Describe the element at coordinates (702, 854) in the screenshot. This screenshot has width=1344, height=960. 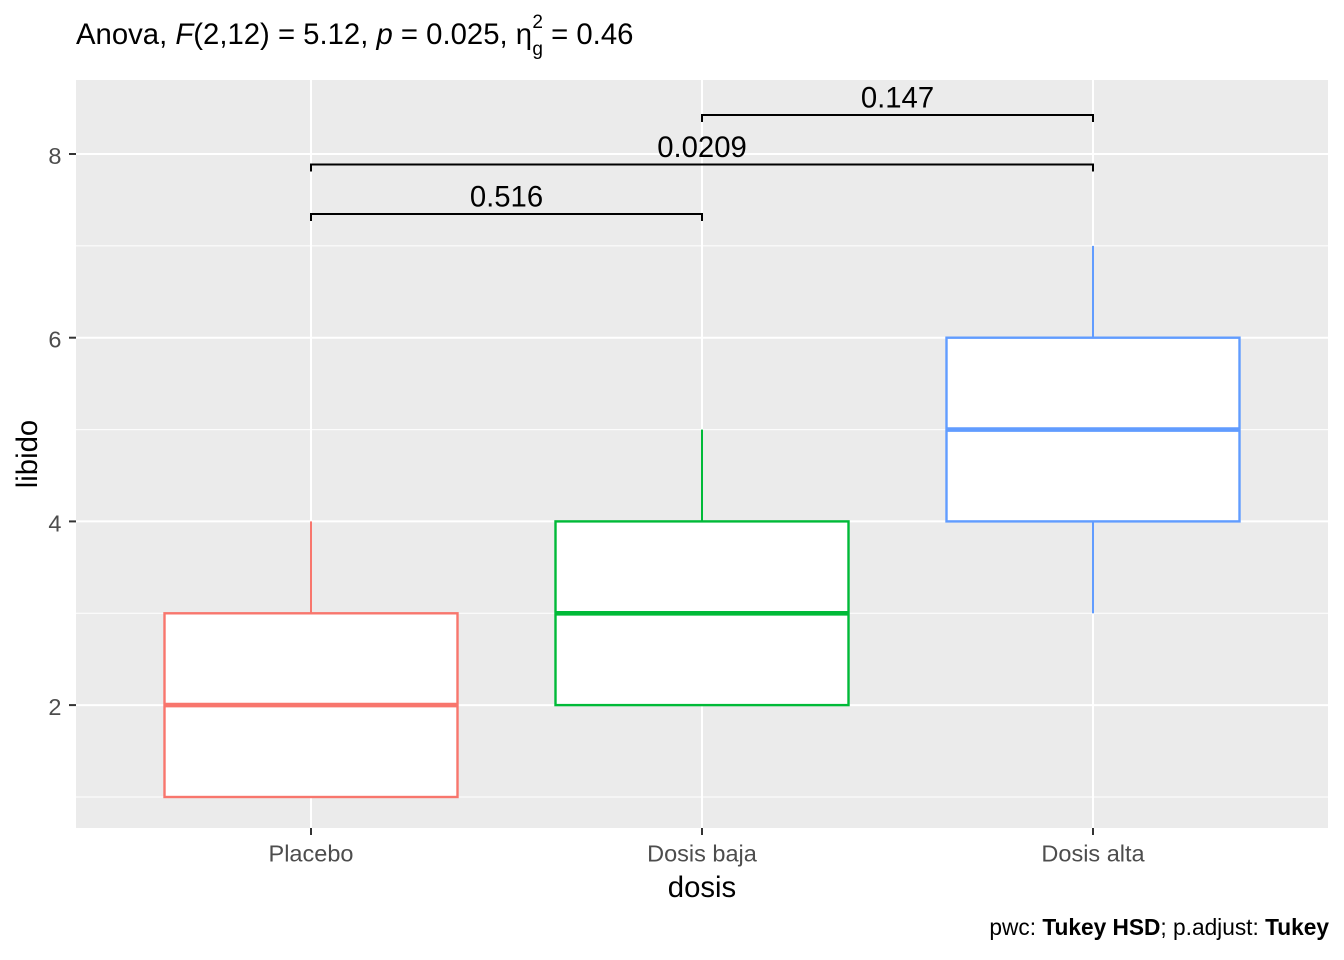
I see `svg-text: Dosis baja` at that location.